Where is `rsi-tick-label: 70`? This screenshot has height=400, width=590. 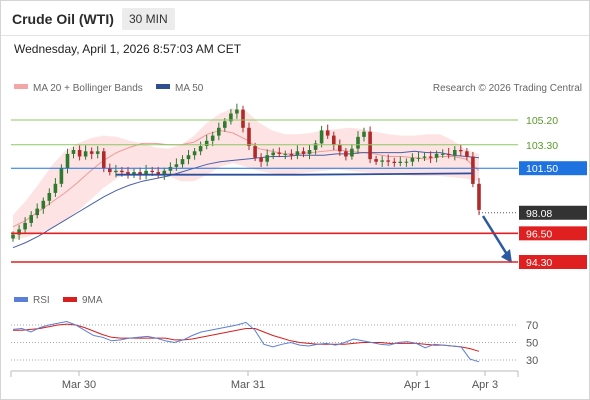
rsi-tick-label: 70 is located at coordinates (532, 326).